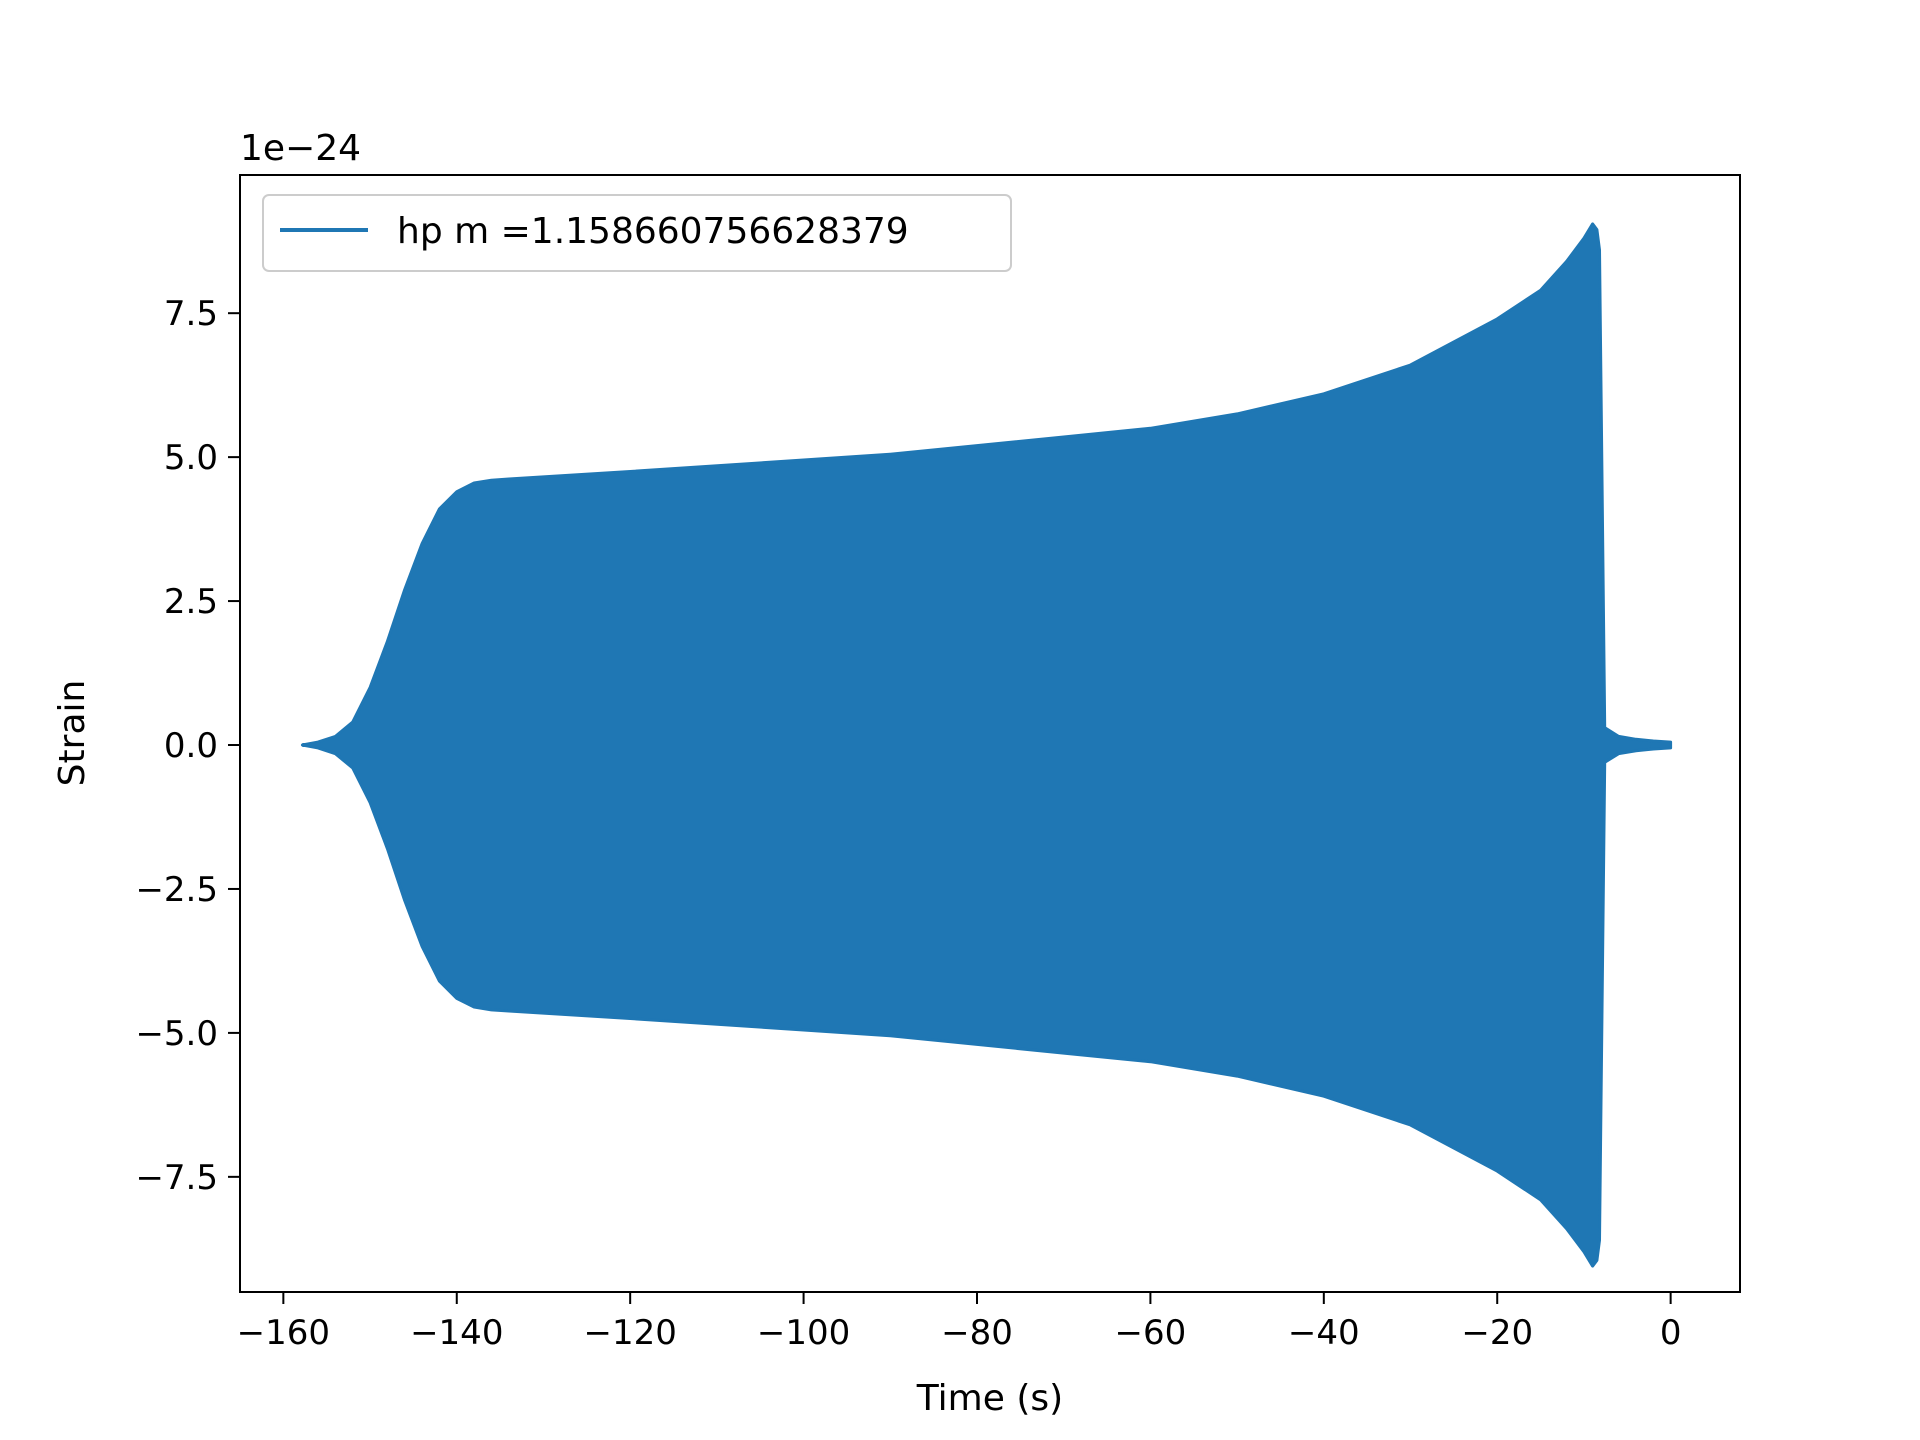 The width and height of the screenshot is (1920, 1440). I want to click on x-tick-label: −140, so click(456, 1333).